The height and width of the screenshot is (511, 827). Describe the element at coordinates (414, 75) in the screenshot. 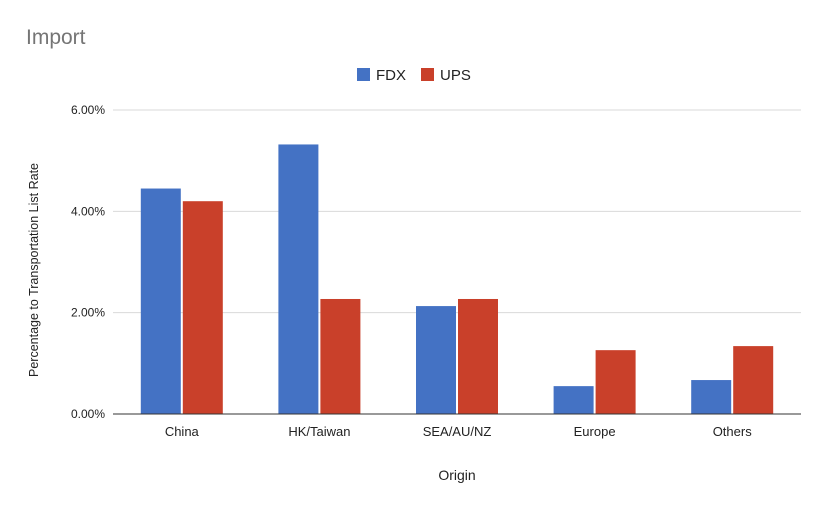

I see `legend: FDX UPS` at that location.